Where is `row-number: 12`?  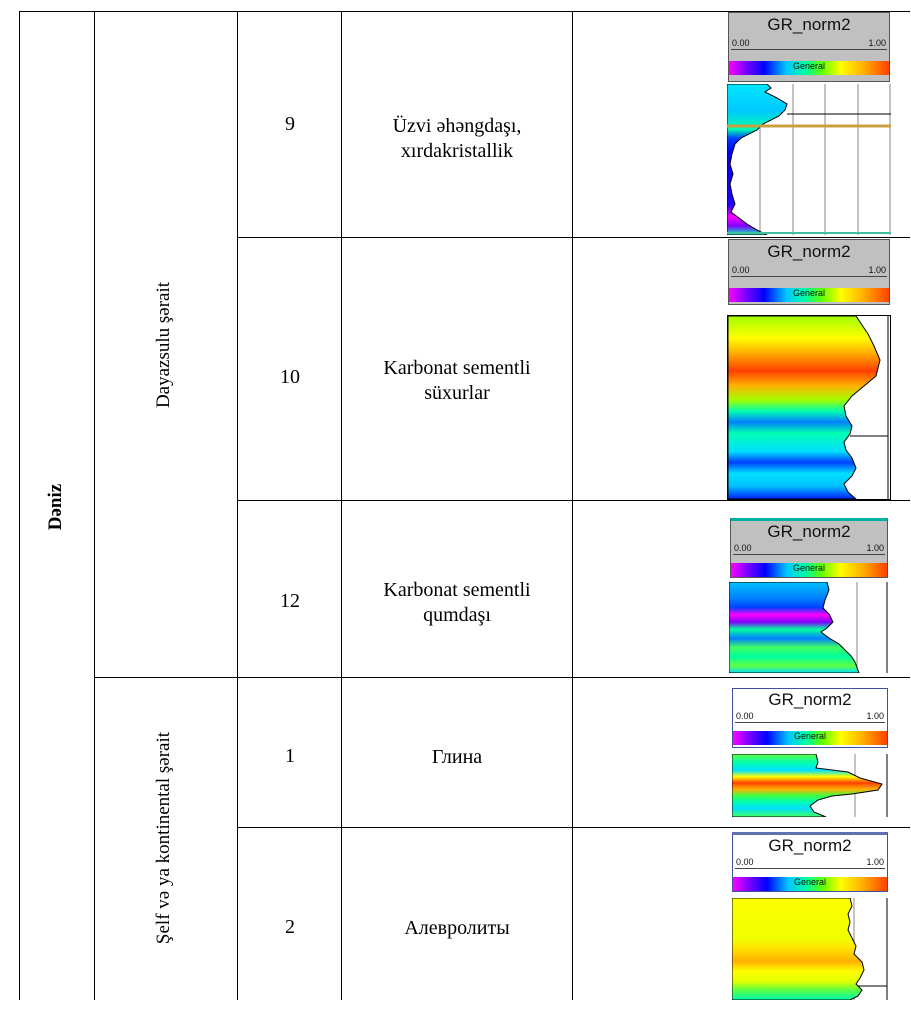
row-number: 12 is located at coordinates (290, 601).